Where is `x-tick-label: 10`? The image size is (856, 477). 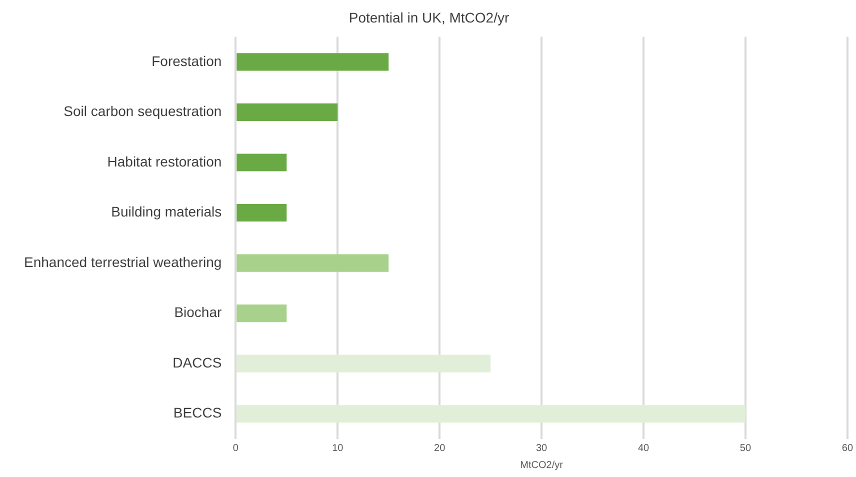
x-tick-label: 10 is located at coordinates (338, 448).